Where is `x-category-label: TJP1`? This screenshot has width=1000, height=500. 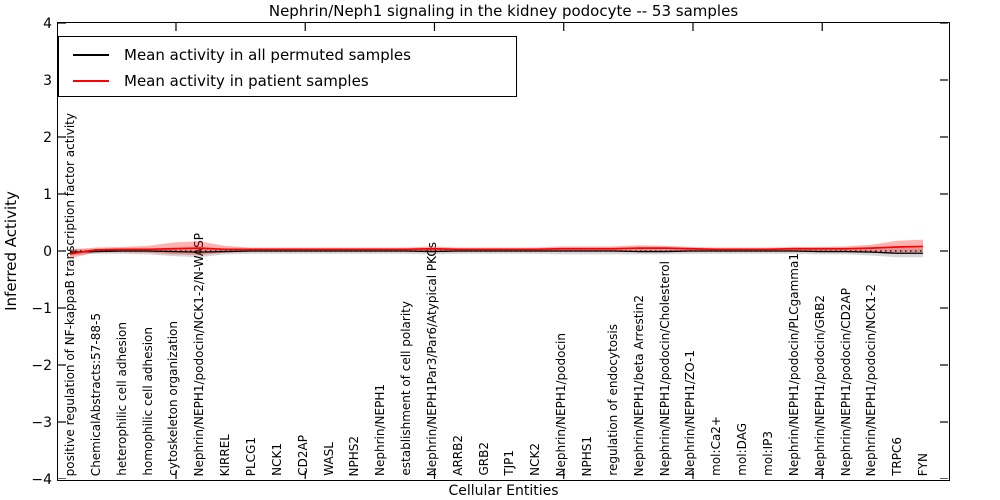
x-category-label: TJP1 is located at coordinates (509, 463).